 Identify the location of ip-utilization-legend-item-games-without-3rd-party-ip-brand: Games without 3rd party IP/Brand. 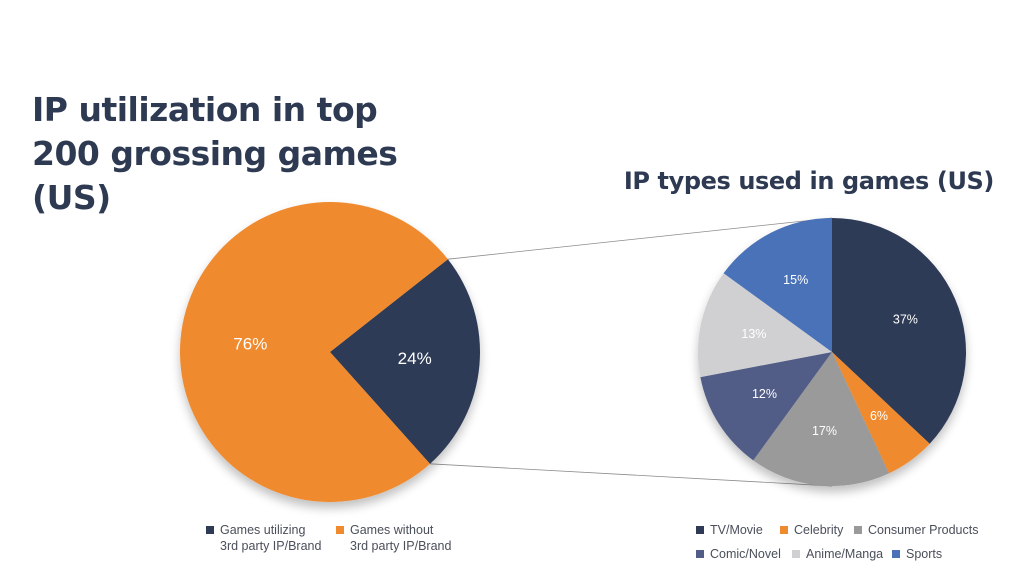
(393, 538).